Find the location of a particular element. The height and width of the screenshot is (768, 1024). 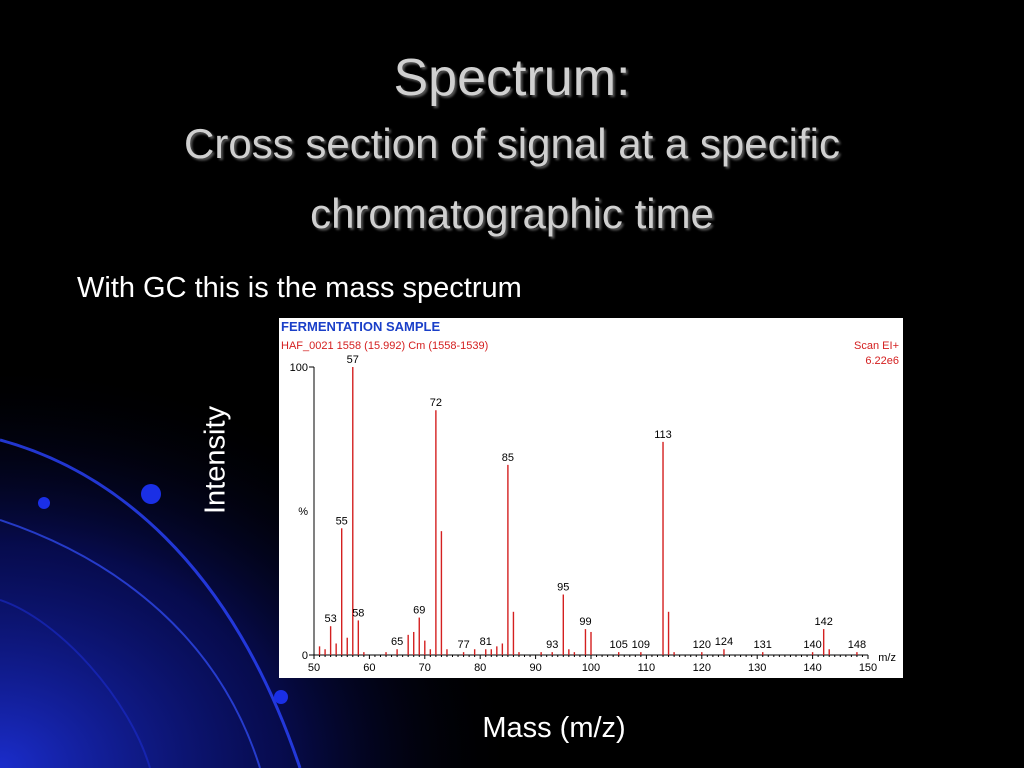

x-tick-label: 140 is located at coordinates (812, 668).